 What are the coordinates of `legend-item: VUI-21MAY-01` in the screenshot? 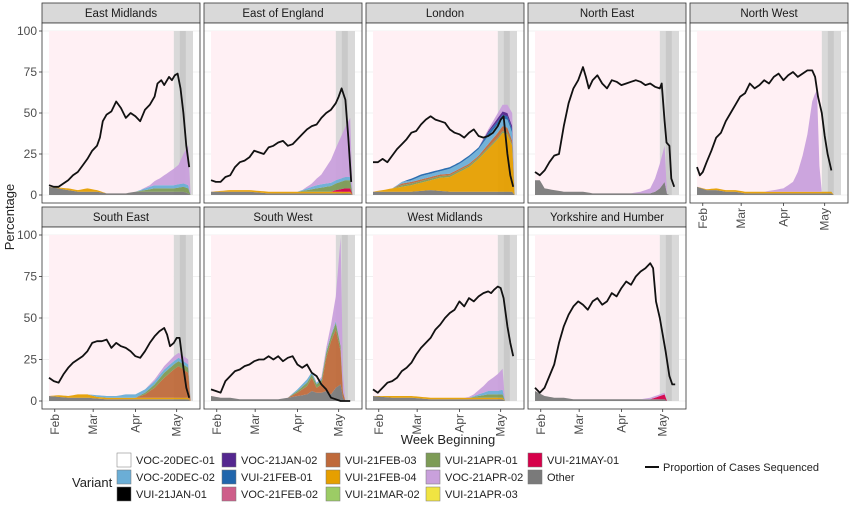 It's located at (573, 460).